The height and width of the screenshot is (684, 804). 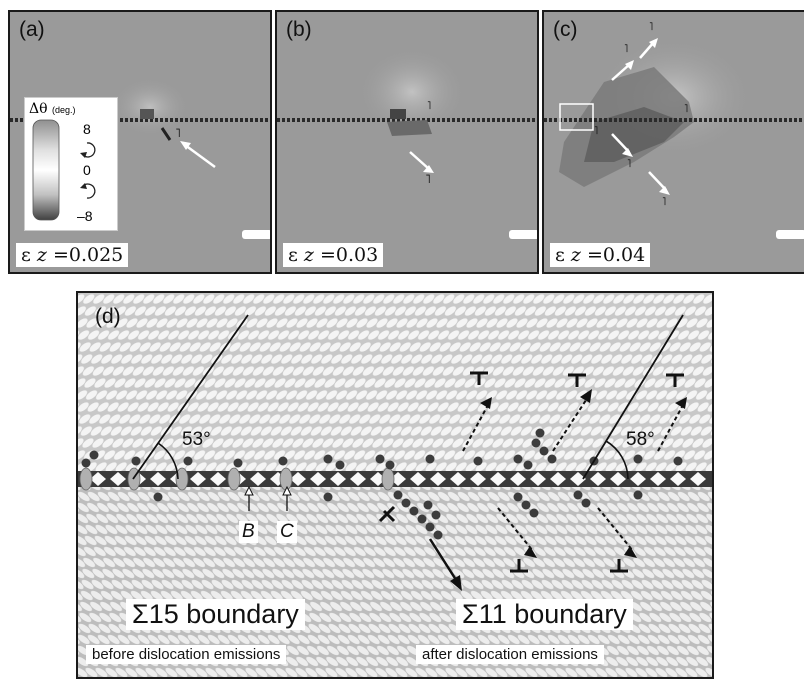 I want to click on panel-a-image: ˥, so click(x=140, y=158).